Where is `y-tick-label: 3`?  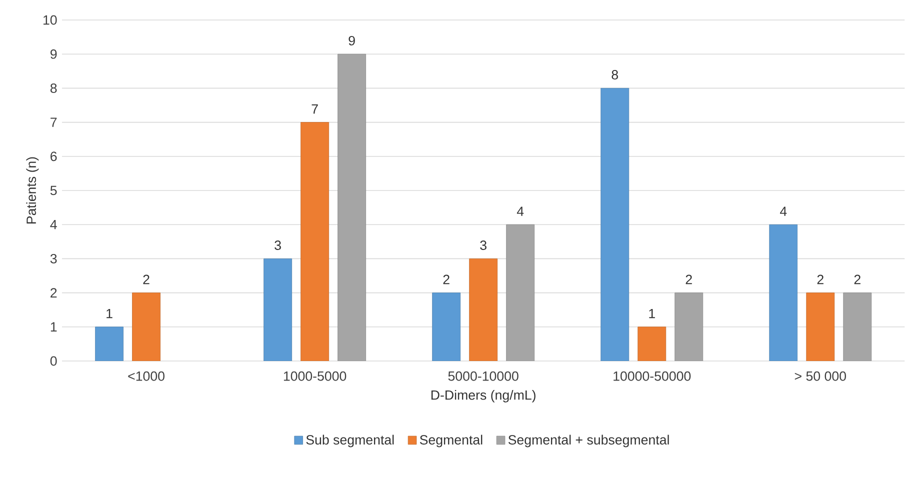 y-tick-label: 3 is located at coordinates (53, 259).